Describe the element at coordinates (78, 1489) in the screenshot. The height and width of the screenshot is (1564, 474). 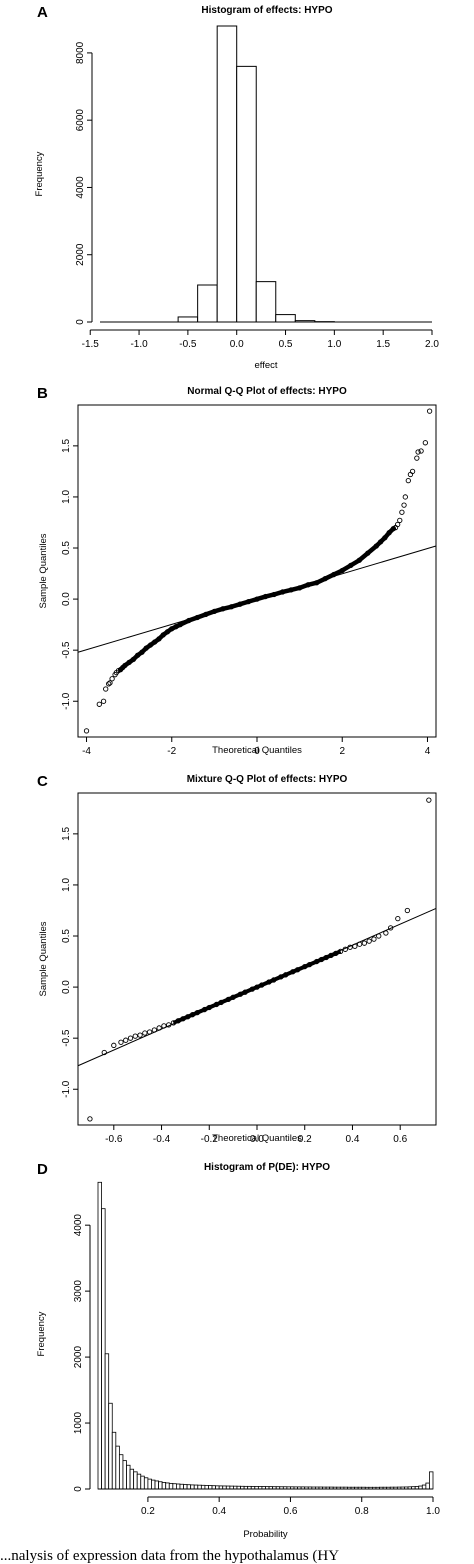
I see `y-tick-label: 0` at that location.